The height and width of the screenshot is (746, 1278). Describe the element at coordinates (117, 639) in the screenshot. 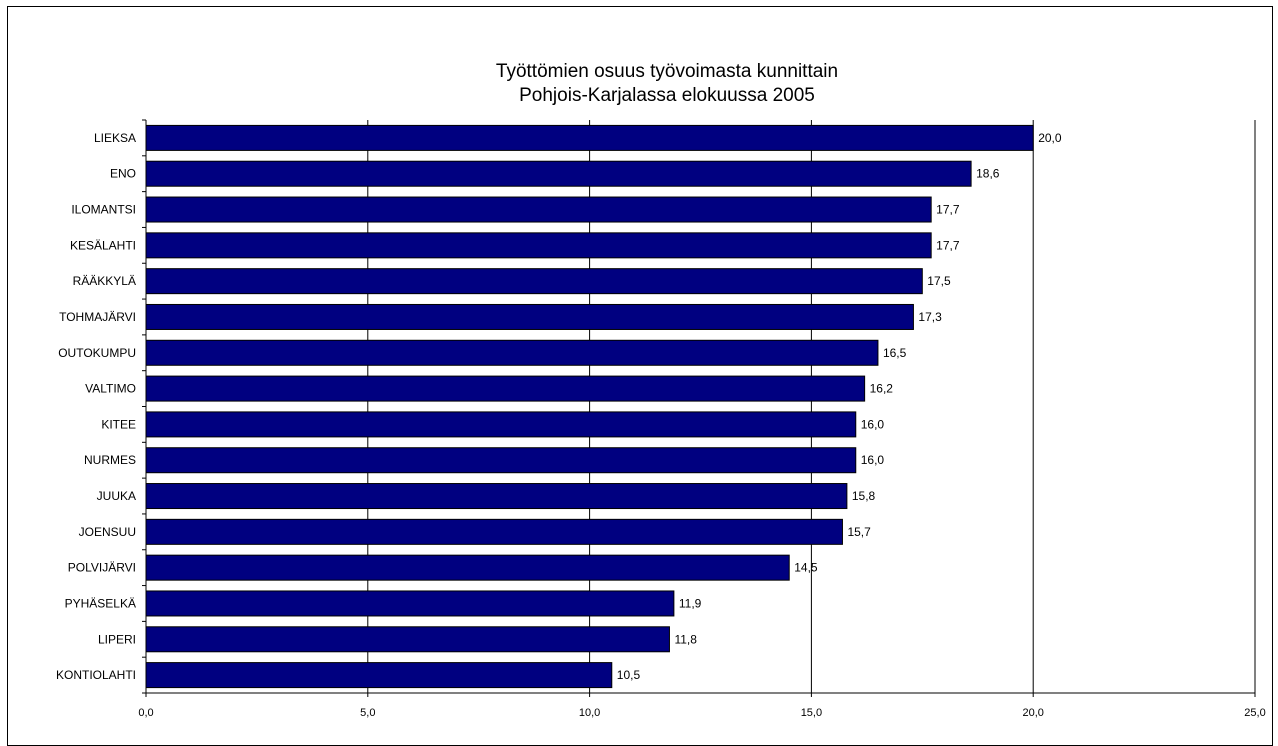

I see `category-label: LIPERI` at that location.